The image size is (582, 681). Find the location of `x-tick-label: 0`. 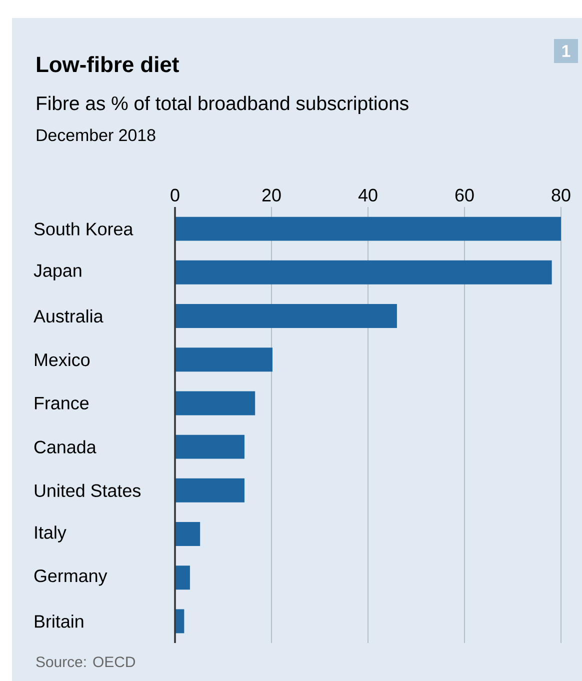

x-tick-label: 0 is located at coordinates (175, 195).